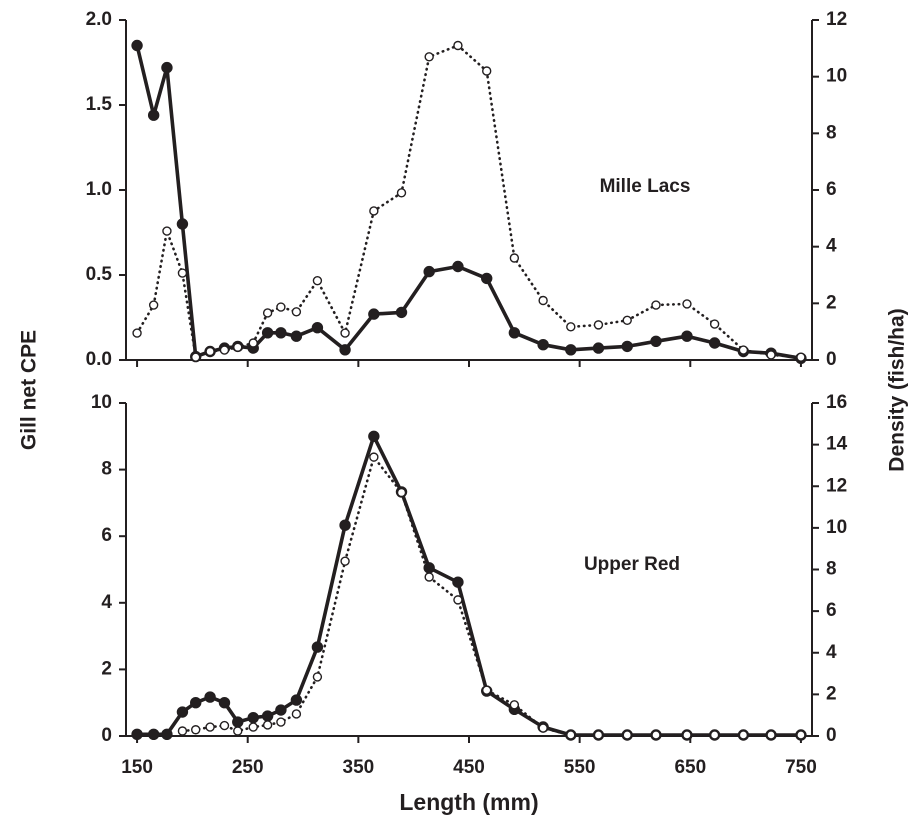 Image resolution: width=914 pixels, height=821 pixels. What do you see at coordinates (99, 274) in the screenshot?
I see `y-tick-label: 0.5` at bounding box center [99, 274].